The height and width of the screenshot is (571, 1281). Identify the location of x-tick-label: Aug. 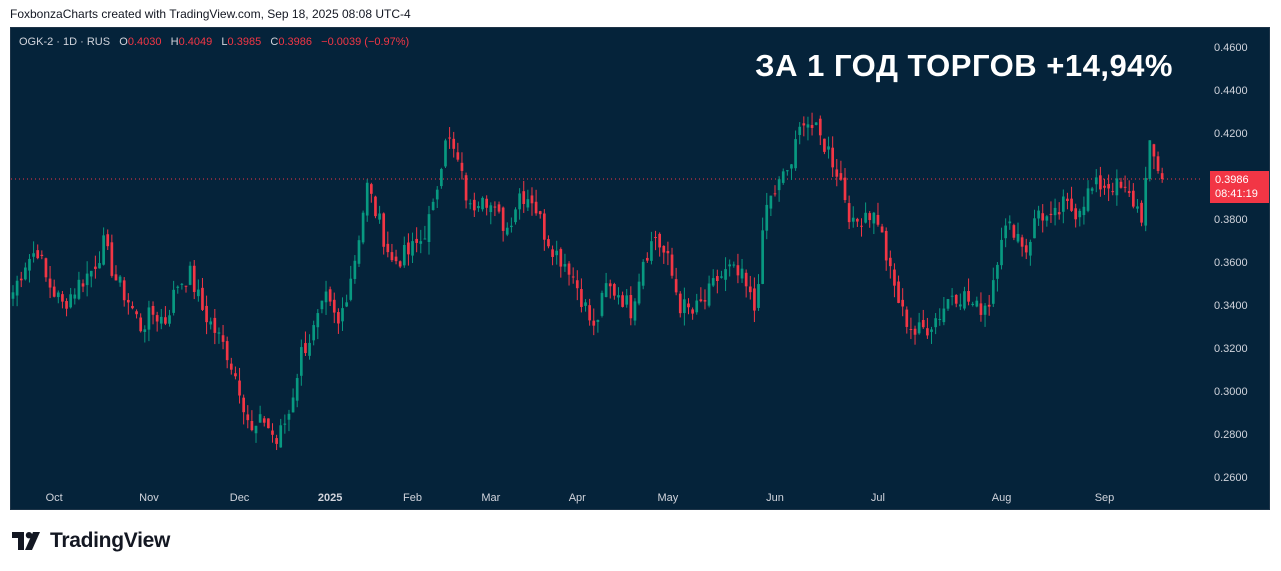
(1002, 498).